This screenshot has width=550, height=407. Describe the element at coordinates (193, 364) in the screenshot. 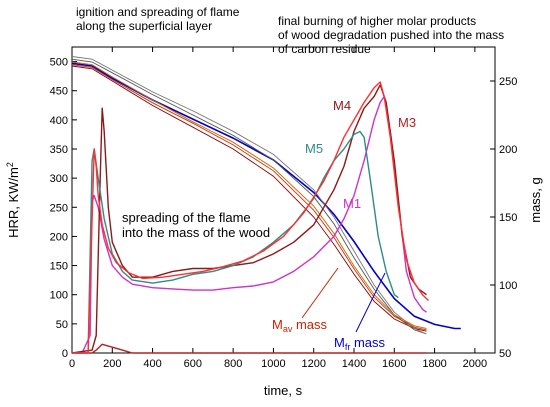

I see `x-tick-label: 600` at that location.